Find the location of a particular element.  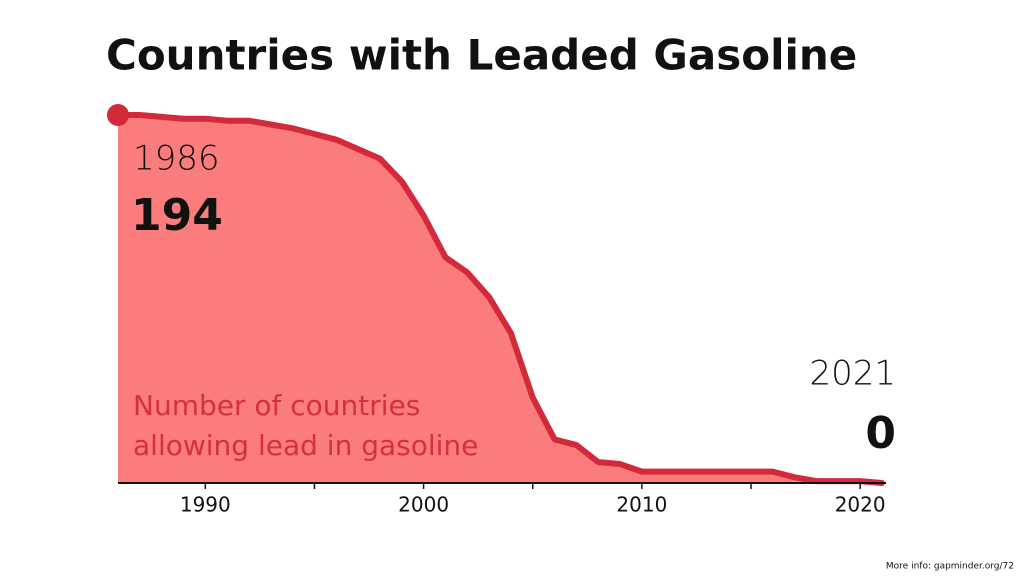

x-tick-label: 2000 is located at coordinates (423, 505).